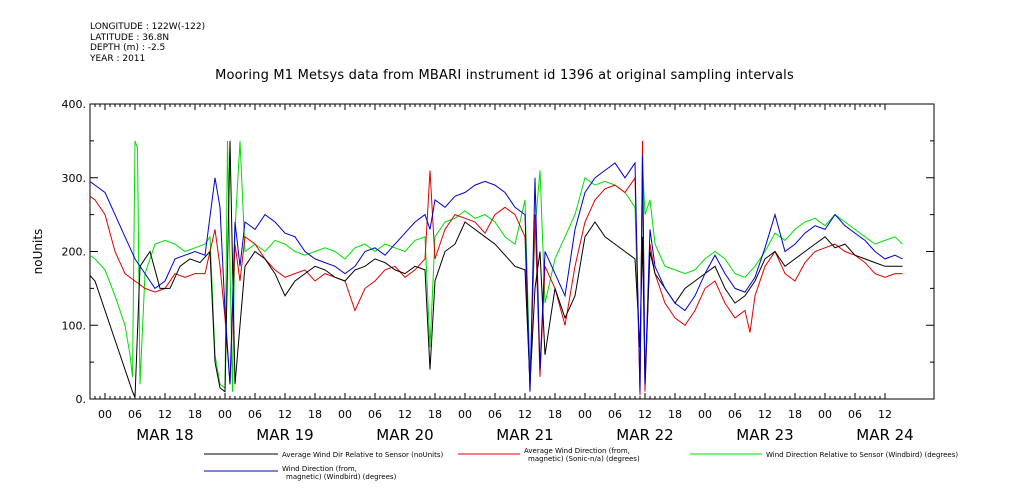 This screenshot has width=1009, height=504. What do you see at coordinates (644, 435) in the screenshot?
I see `x-day-label: MAR 22` at bounding box center [644, 435].